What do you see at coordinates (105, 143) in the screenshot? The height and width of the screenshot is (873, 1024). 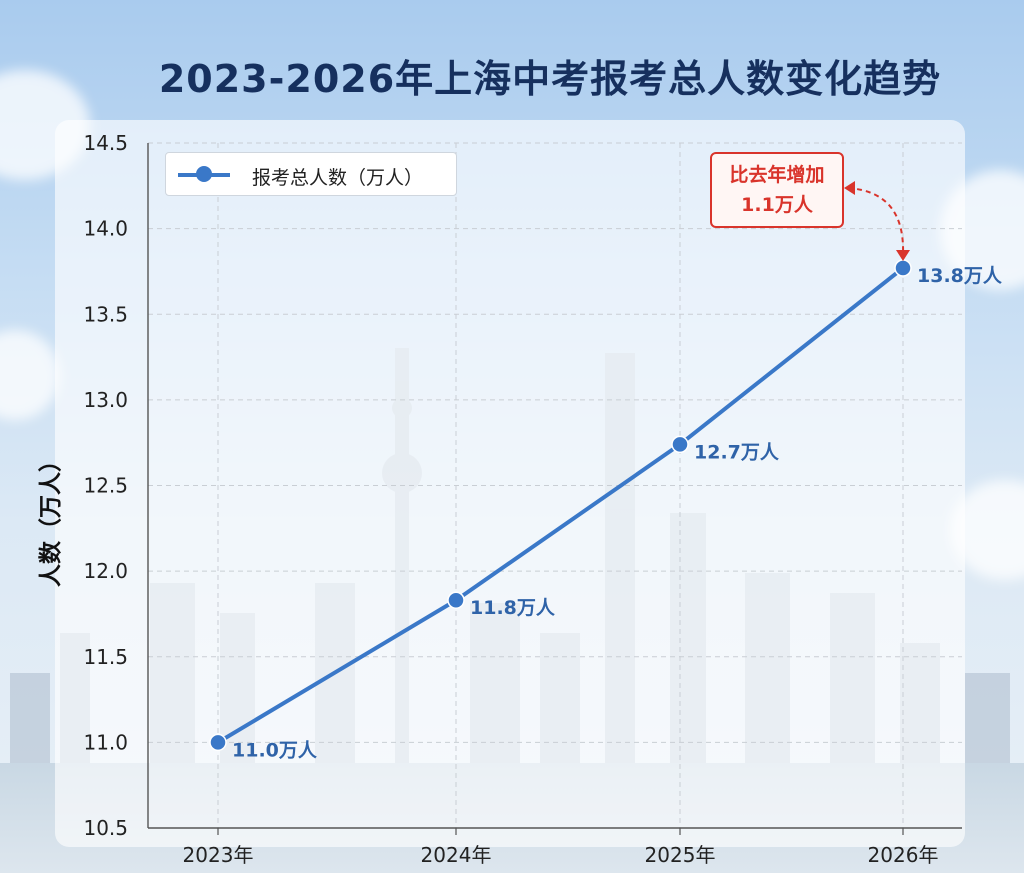 I see `y-tick-label: 14.5` at bounding box center [105, 143].